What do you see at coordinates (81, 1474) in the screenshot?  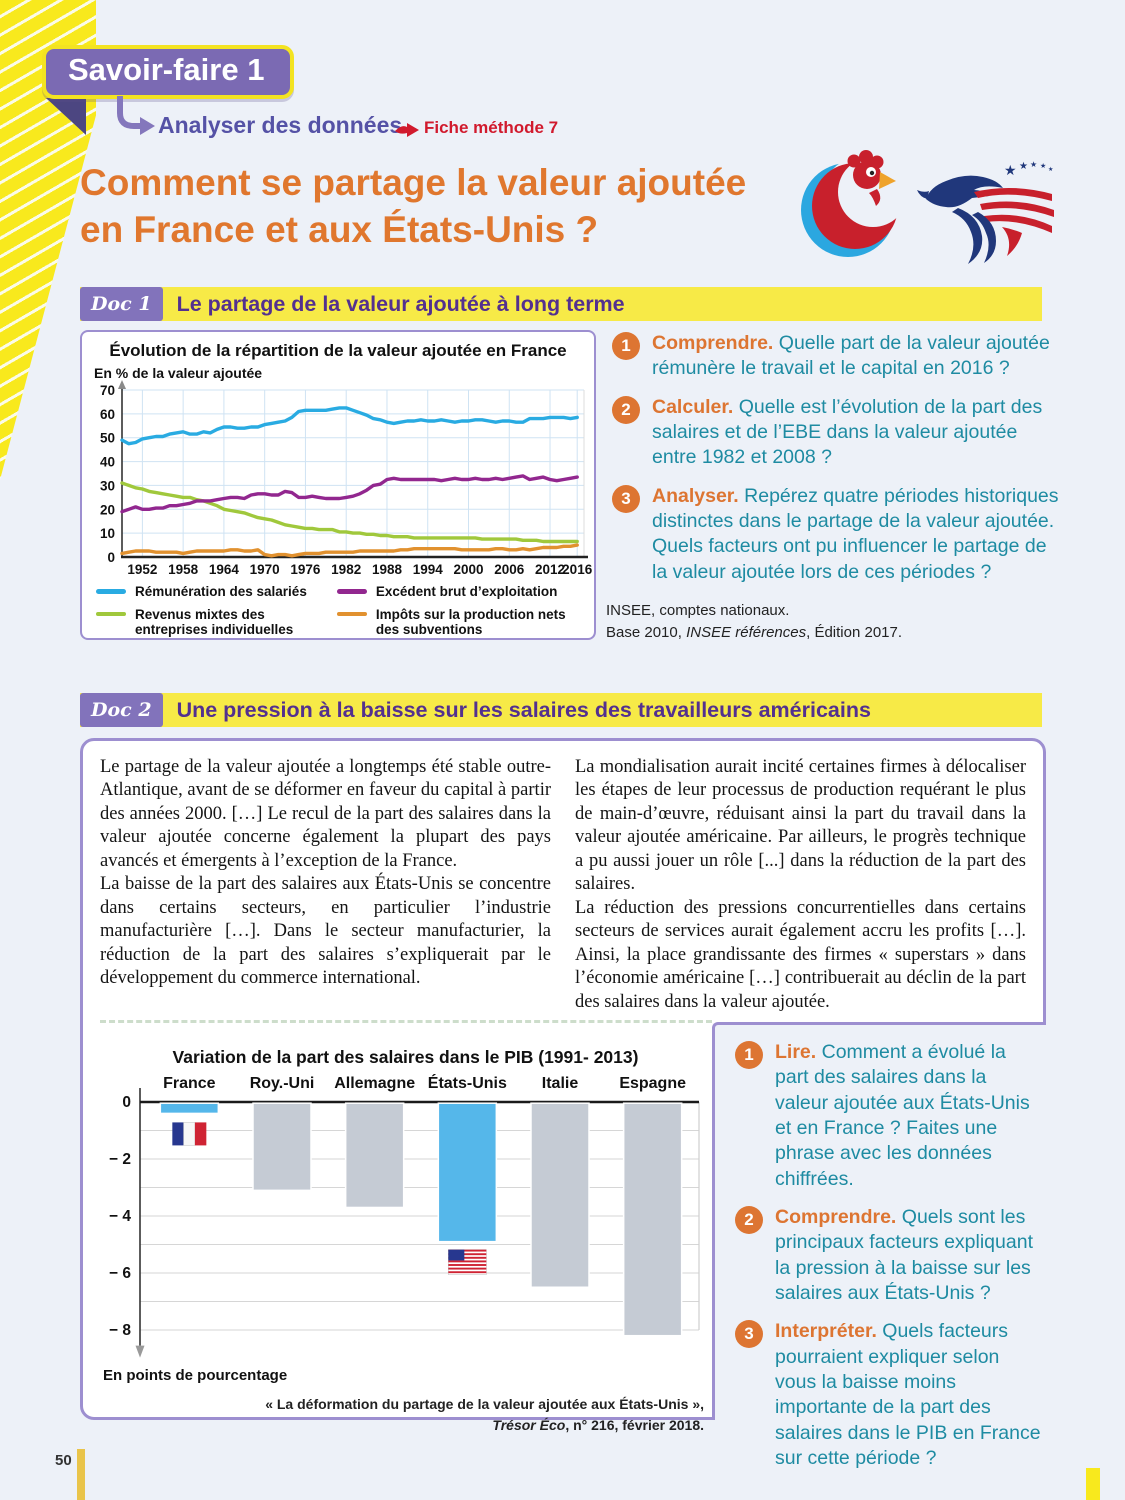 I see `page-number-bar` at bounding box center [81, 1474].